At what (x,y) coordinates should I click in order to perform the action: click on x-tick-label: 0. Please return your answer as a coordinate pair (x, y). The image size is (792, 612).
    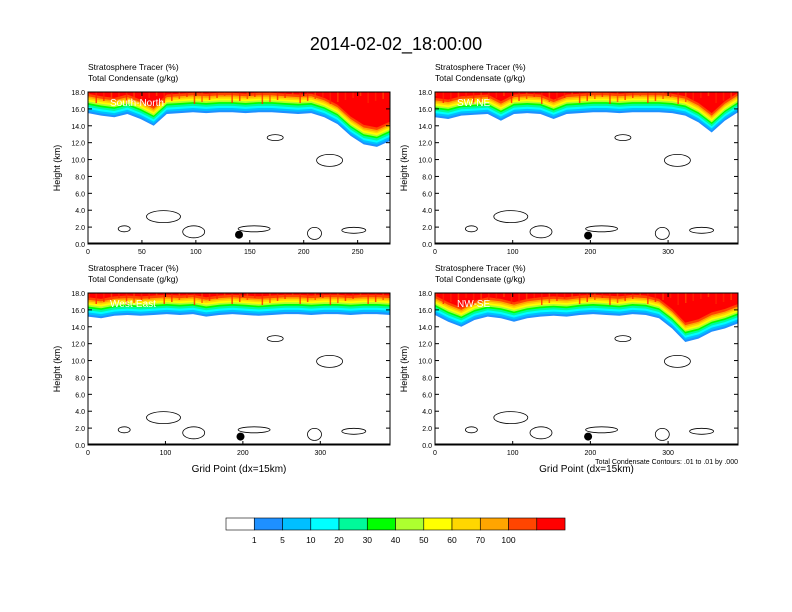
    Looking at the image, I should click on (435, 252).